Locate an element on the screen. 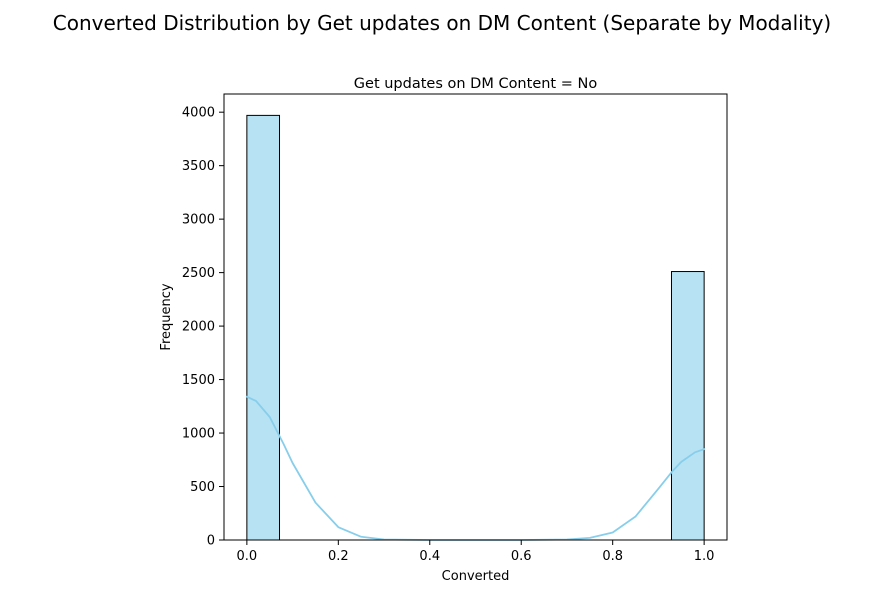 The height and width of the screenshot is (596, 885). y-tick-label: 3500 is located at coordinates (198, 166).